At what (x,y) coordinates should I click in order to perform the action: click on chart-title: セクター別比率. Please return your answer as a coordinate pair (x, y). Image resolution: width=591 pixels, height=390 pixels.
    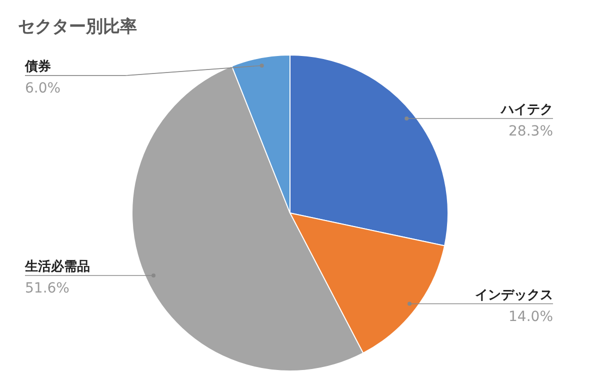
    Looking at the image, I should click on (77, 27).